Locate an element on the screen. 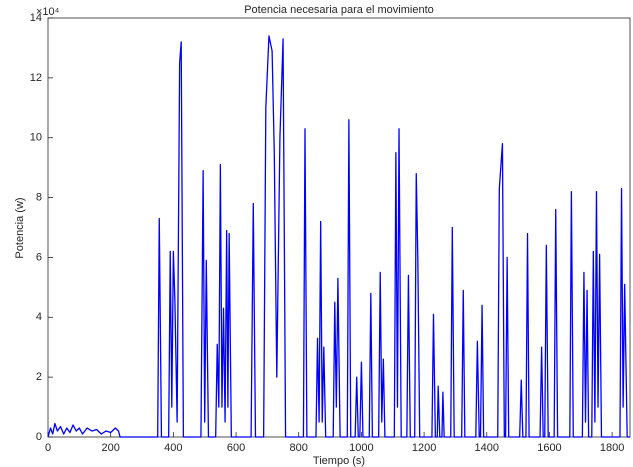 The height and width of the screenshot is (467, 633). y-tick-label: 0 is located at coordinates (39, 437).